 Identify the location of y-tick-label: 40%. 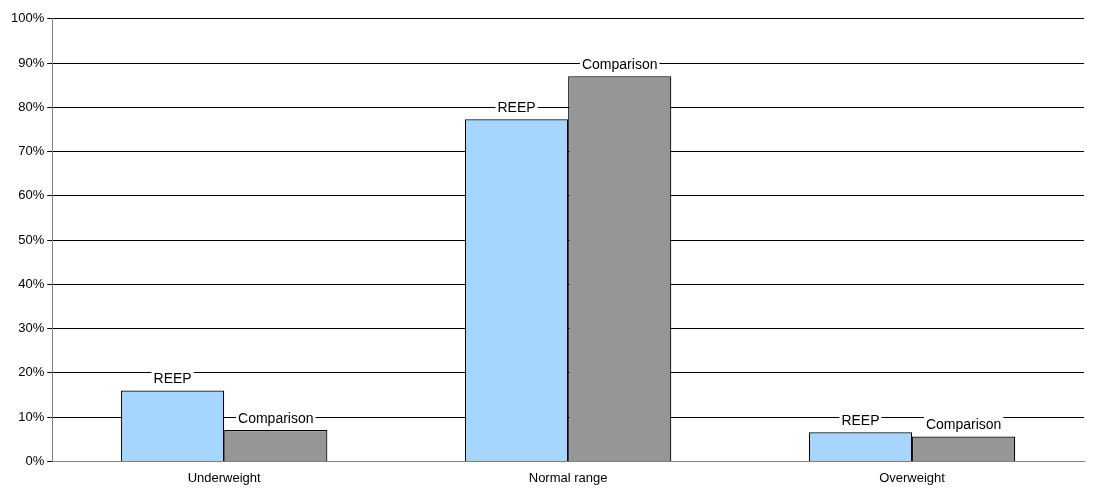
(31, 283).